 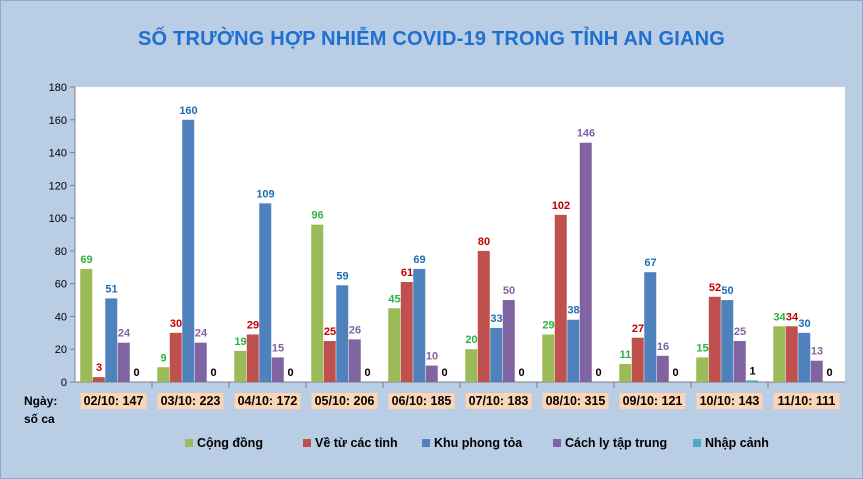 I want to click on data-label: 146, so click(x=586, y=134).